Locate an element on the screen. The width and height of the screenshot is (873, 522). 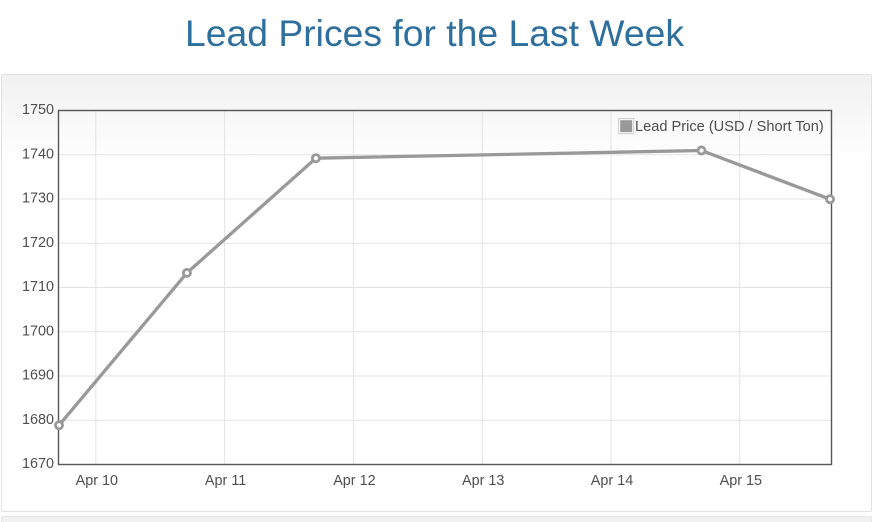
svg-text: 1670 is located at coordinates (38, 464).